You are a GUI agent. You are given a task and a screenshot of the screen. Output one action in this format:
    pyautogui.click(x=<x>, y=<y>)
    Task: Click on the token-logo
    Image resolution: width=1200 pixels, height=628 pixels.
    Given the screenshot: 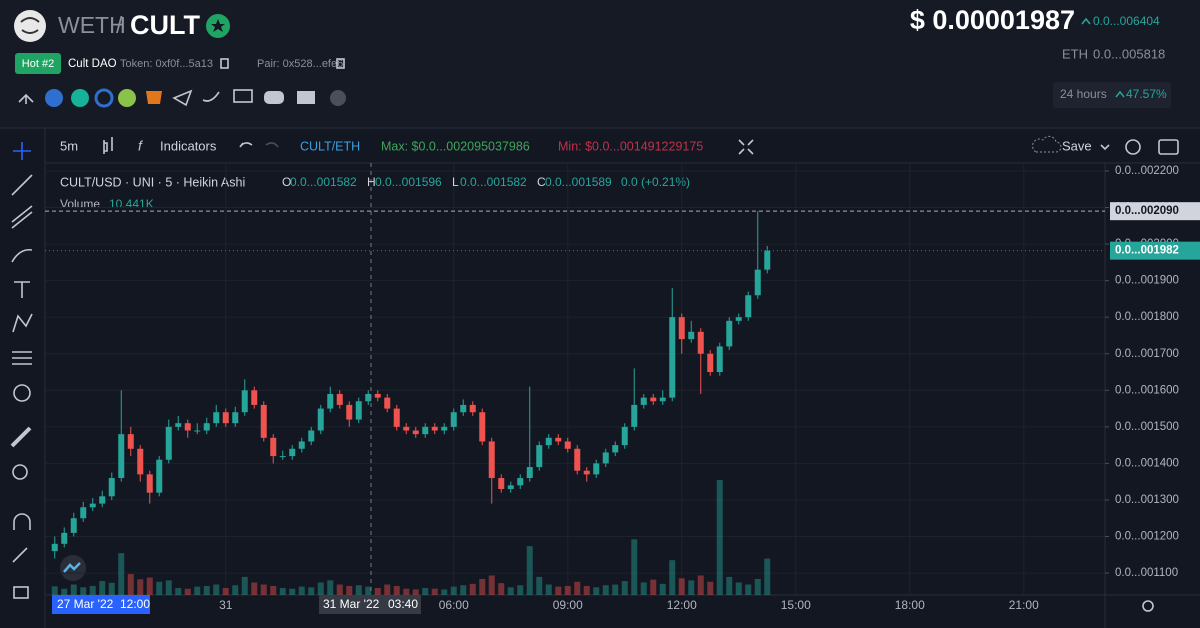 What is the action you would take?
    pyautogui.click(x=30, y=26)
    